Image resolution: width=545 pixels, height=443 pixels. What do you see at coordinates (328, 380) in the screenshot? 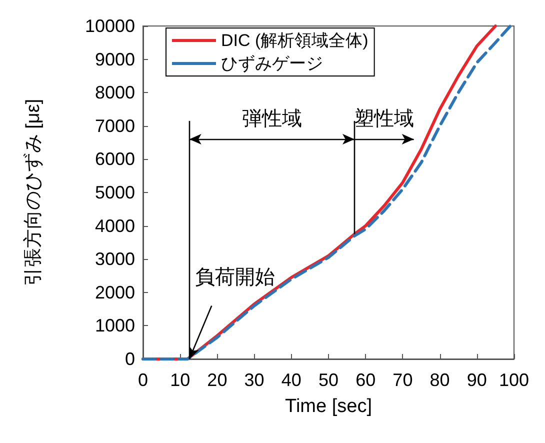
I see `x-tick-label: 50` at bounding box center [328, 380].